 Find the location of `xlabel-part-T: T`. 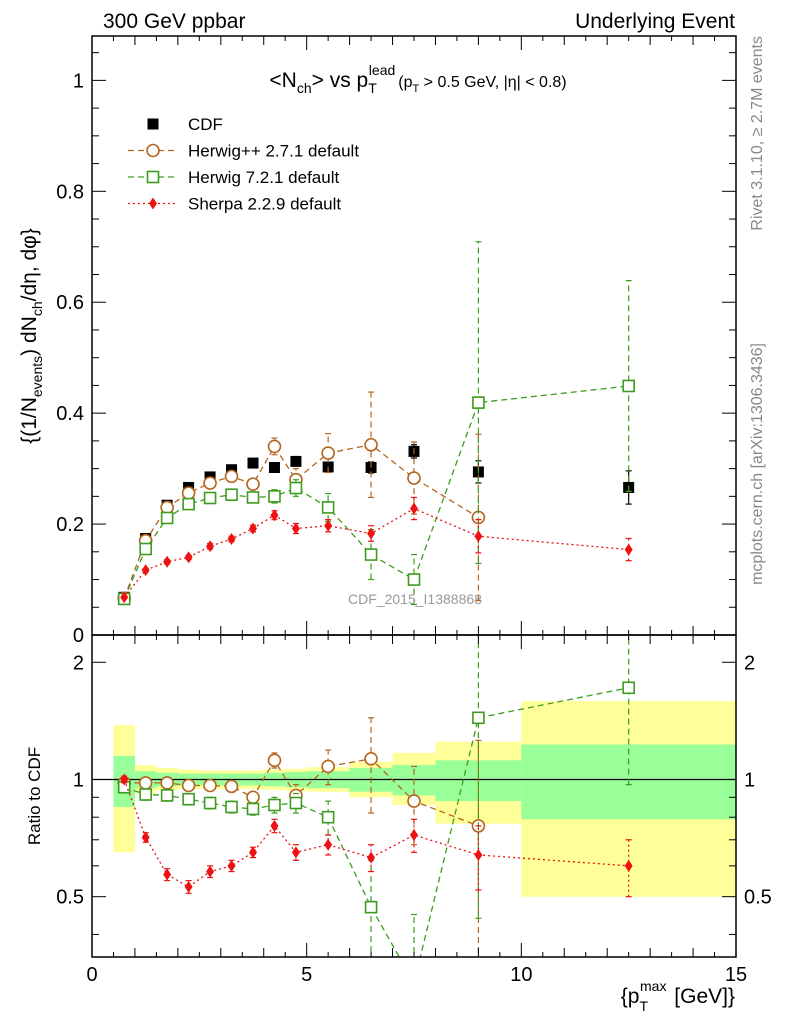

xlabel-part-T: T is located at coordinates (643, 1006).